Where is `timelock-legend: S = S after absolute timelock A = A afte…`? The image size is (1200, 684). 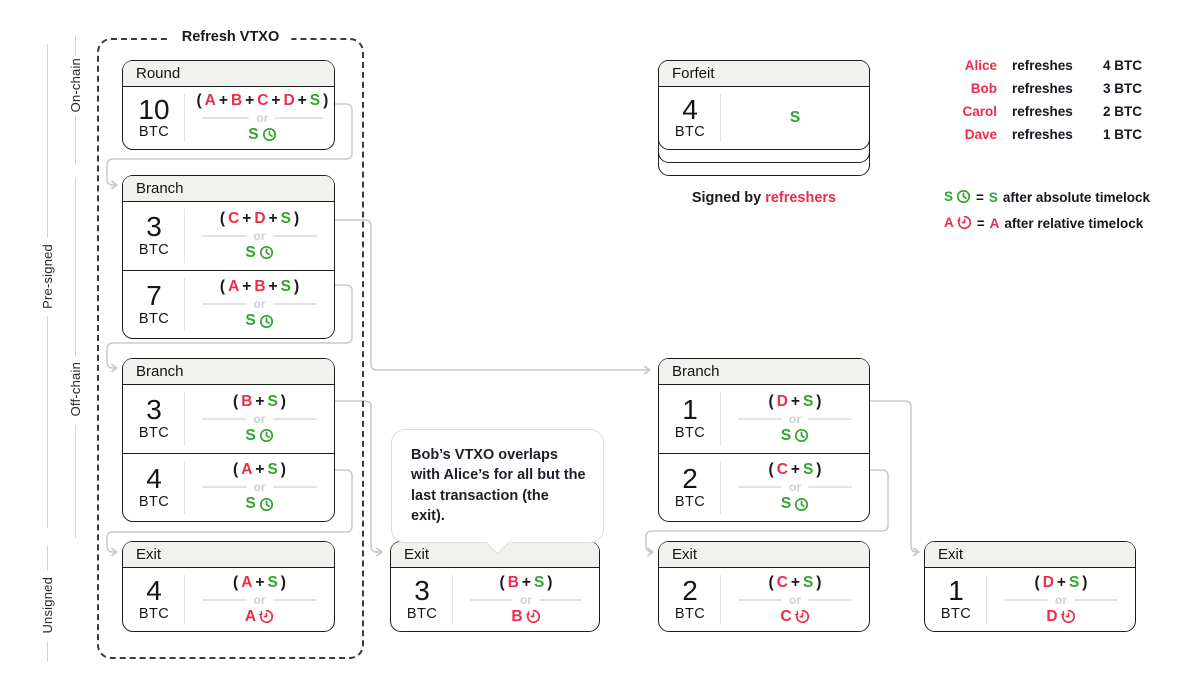 timelock-legend: S = S after absolute timelock A = A afte… is located at coordinates (1047, 210).